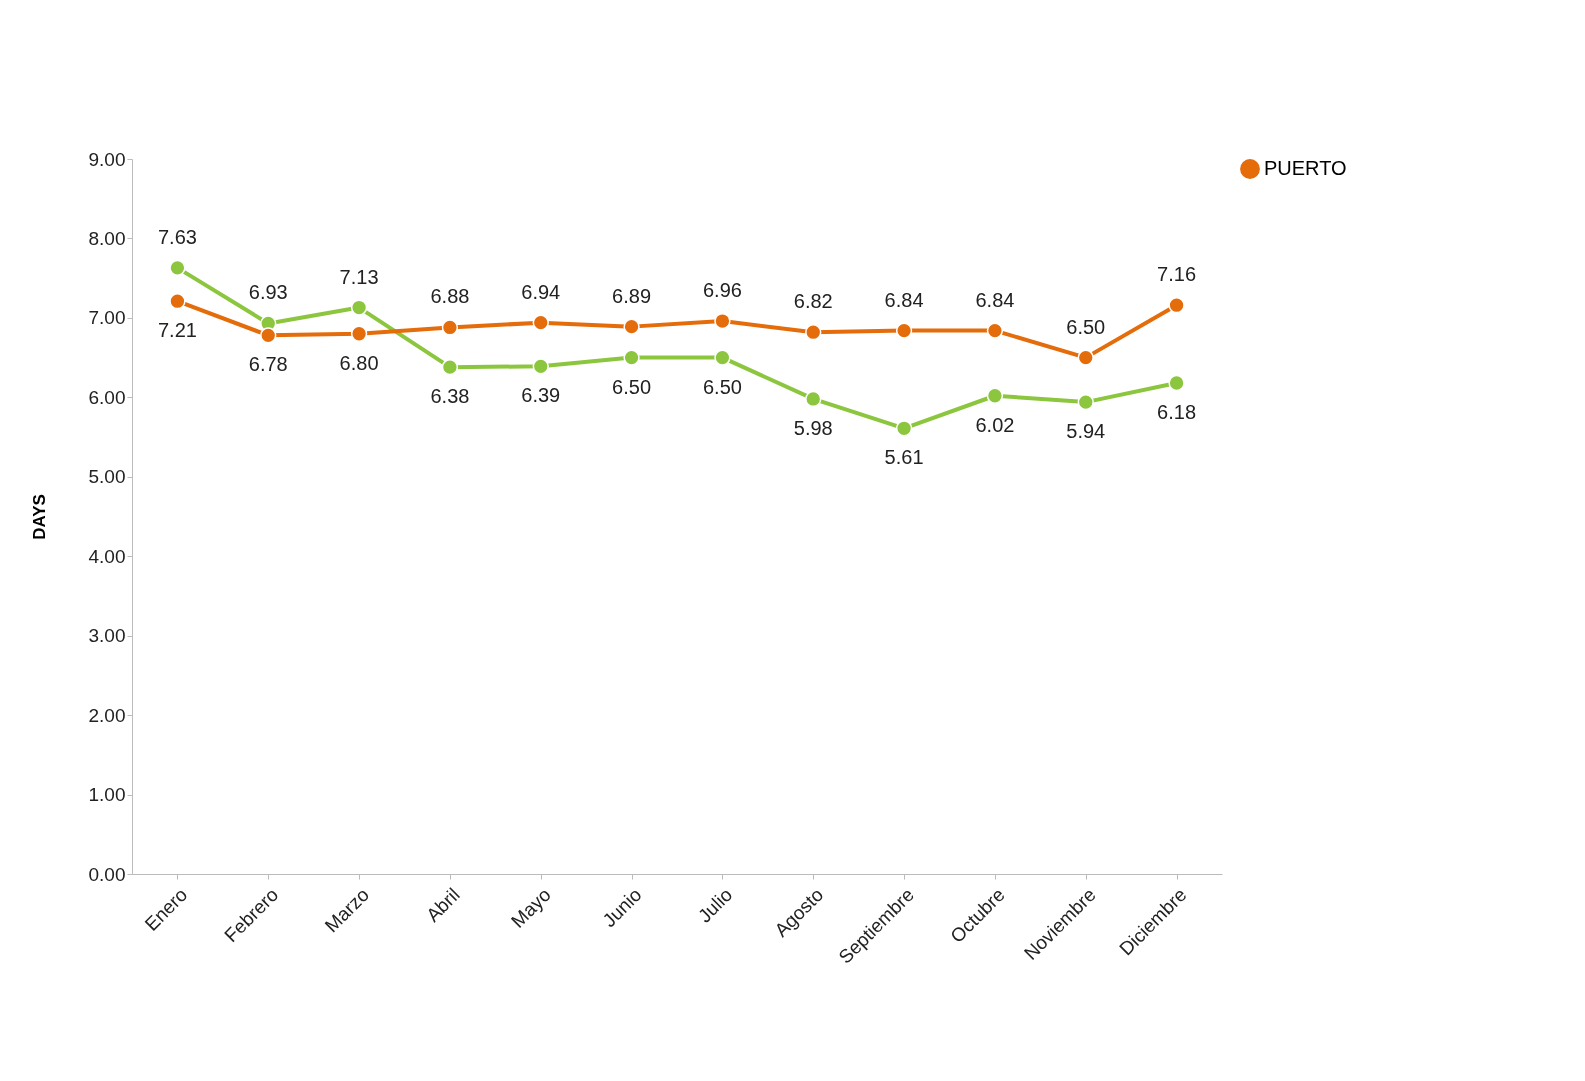 Image resolution: width=1585 pixels, height=1081 pixels. What do you see at coordinates (995, 424) in the screenshot?
I see `data-label: 6.02` at bounding box center [995, 424].